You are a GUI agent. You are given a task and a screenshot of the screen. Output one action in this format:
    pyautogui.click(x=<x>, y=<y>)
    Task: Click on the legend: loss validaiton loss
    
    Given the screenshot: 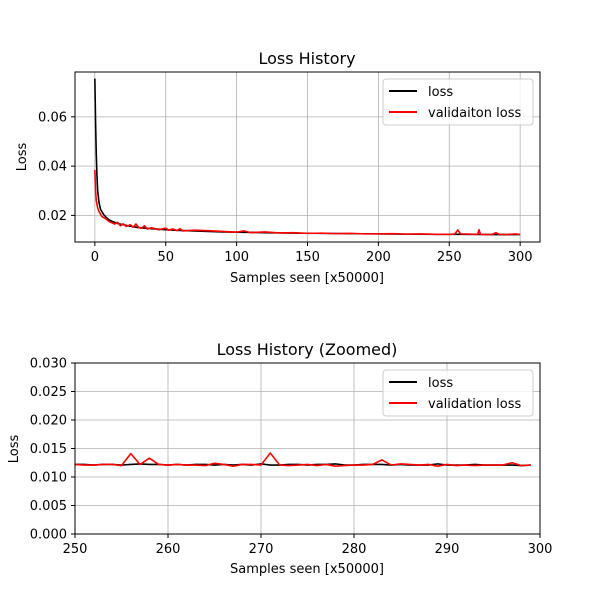 What is the action you would take?
    pyautogui.click(x=458, y=102)
    